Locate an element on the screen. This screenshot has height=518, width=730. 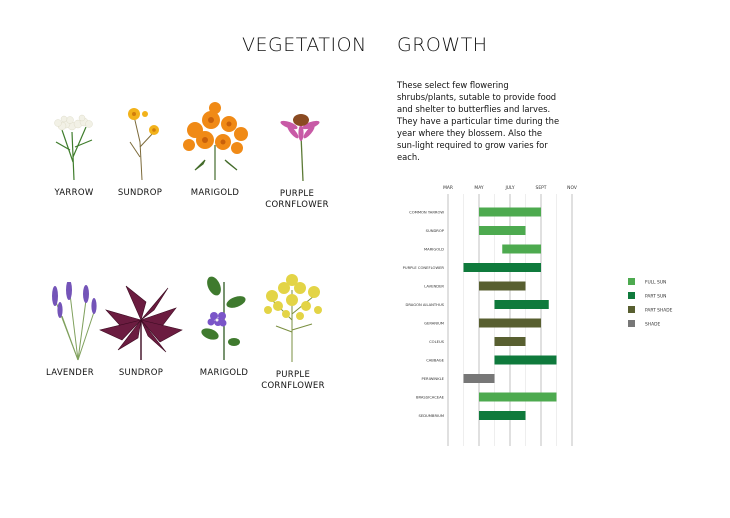
legend-label: FULL SUN is located at coordinates (655, 283).